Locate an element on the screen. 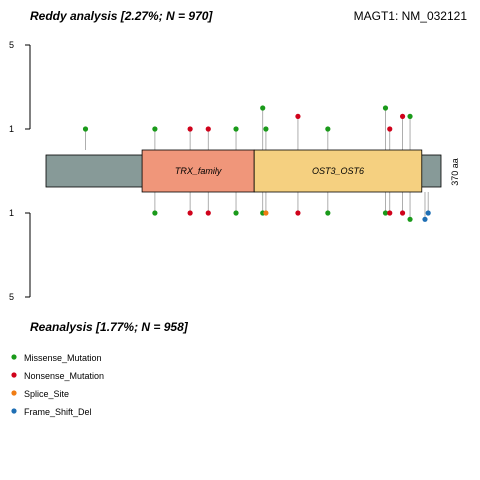  legend-item: Frame_Shift_Del is located at coordinates (51, 412).